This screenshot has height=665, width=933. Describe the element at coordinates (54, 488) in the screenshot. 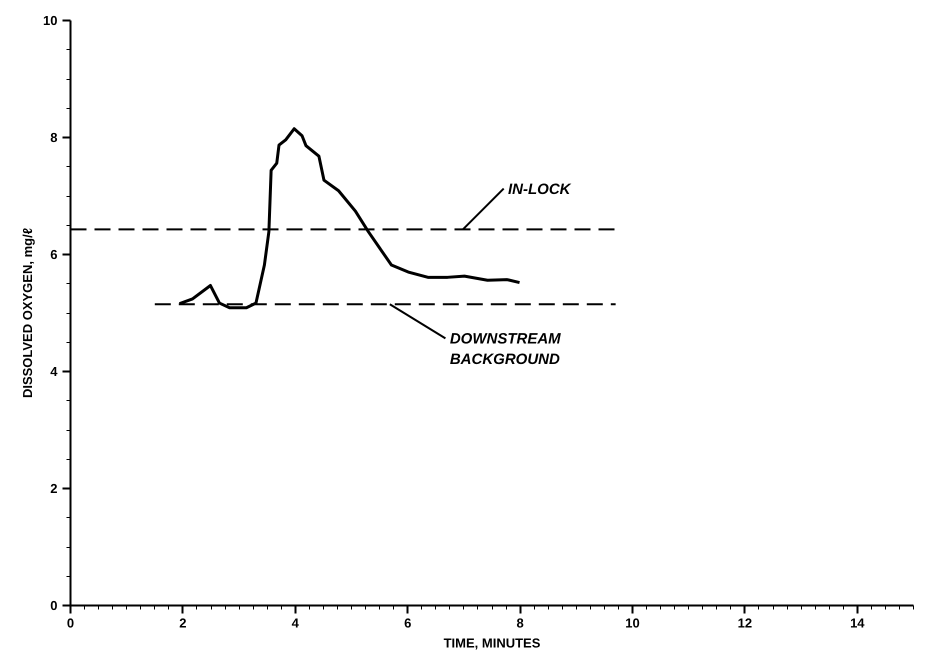

I see `y-tick-label: 2` at that location.